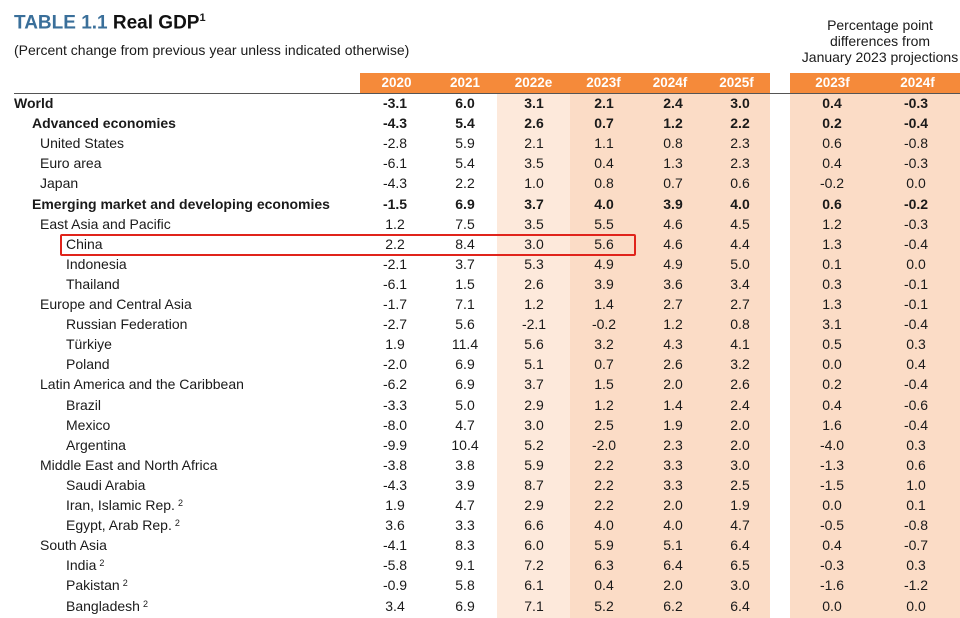 The image size is (960, 618). I want to click on cell-2022e: 6.0, so click(534, 545).